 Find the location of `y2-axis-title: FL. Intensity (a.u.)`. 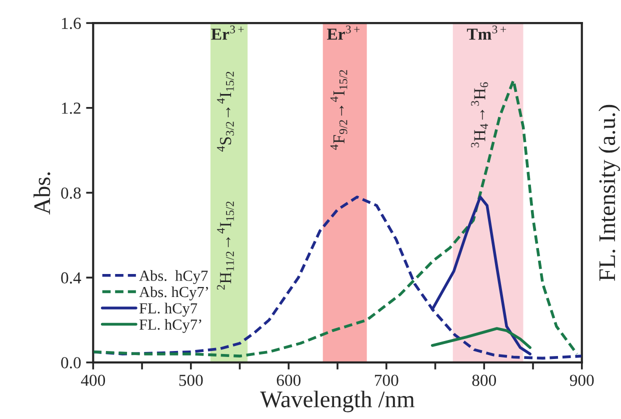

y2-axis-title: FL. Intensity (a.u.) is located at coordinates (609, 192).